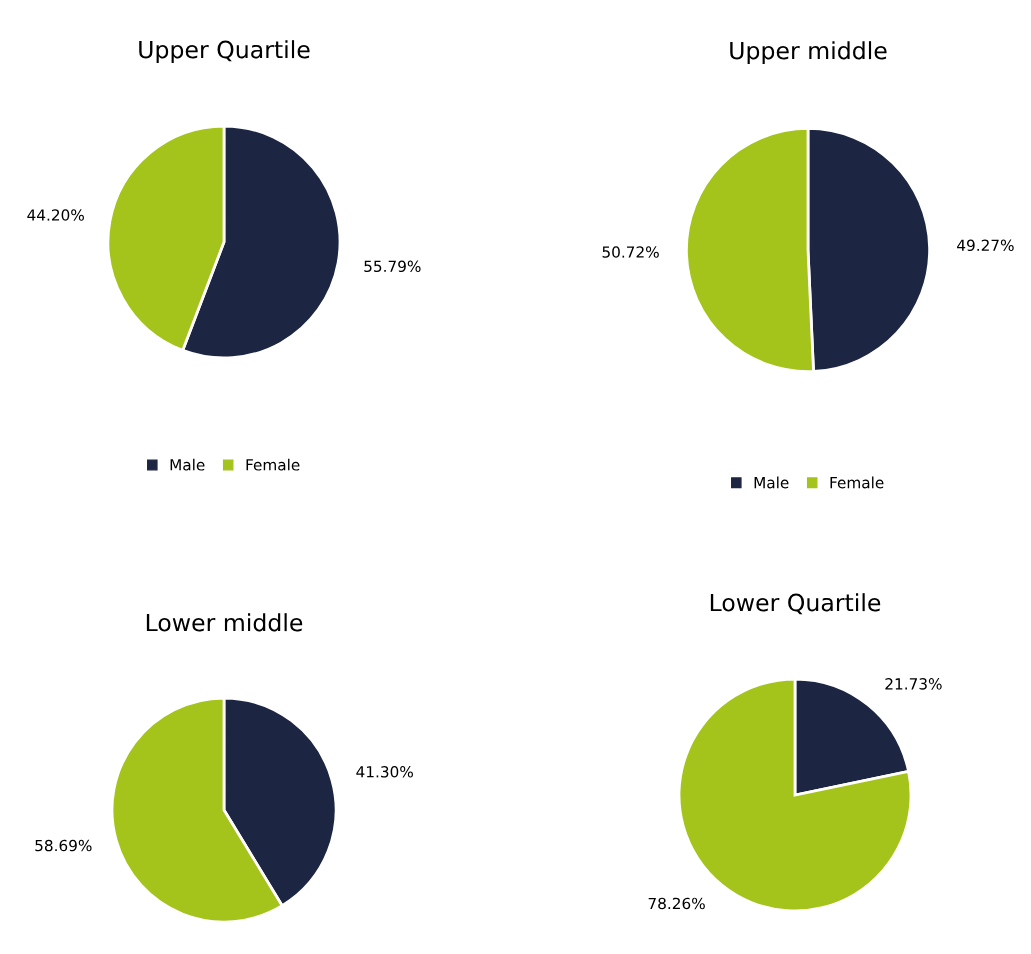 Image resolution: width=1031 pixels, height=954 pixels. Describe the element at coordinates (630, 252) in the screenshot. I see `data-label: 50.72%` at that location.